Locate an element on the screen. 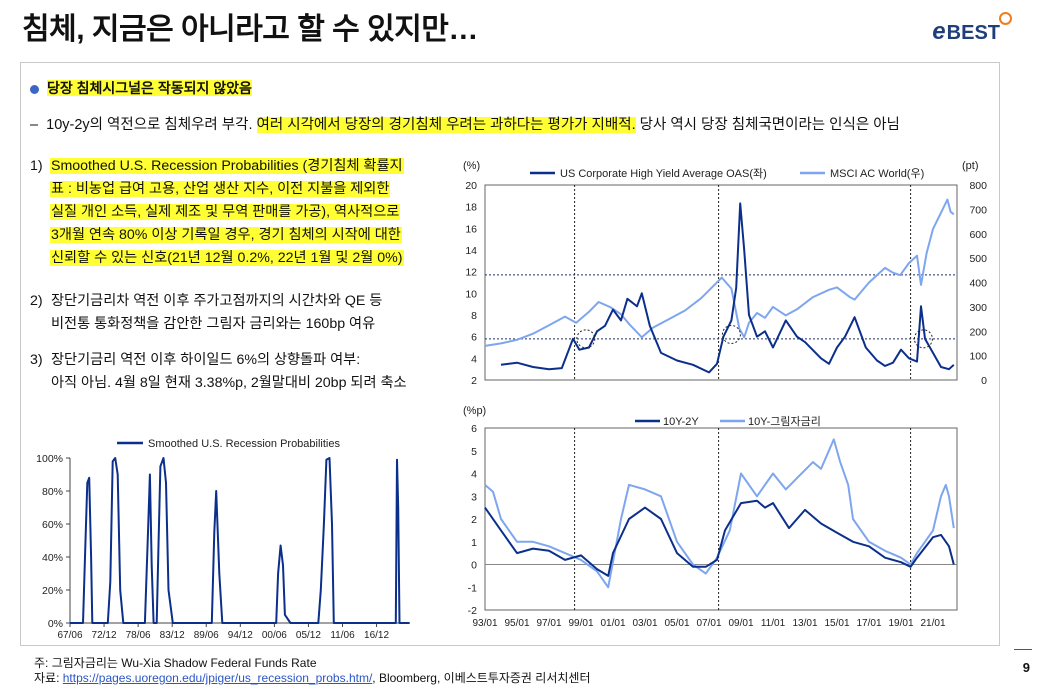 Image resolution: width=1050 pixels, height=686 pixels. y-tick-label: 6 is located at coordinates (474, 429).